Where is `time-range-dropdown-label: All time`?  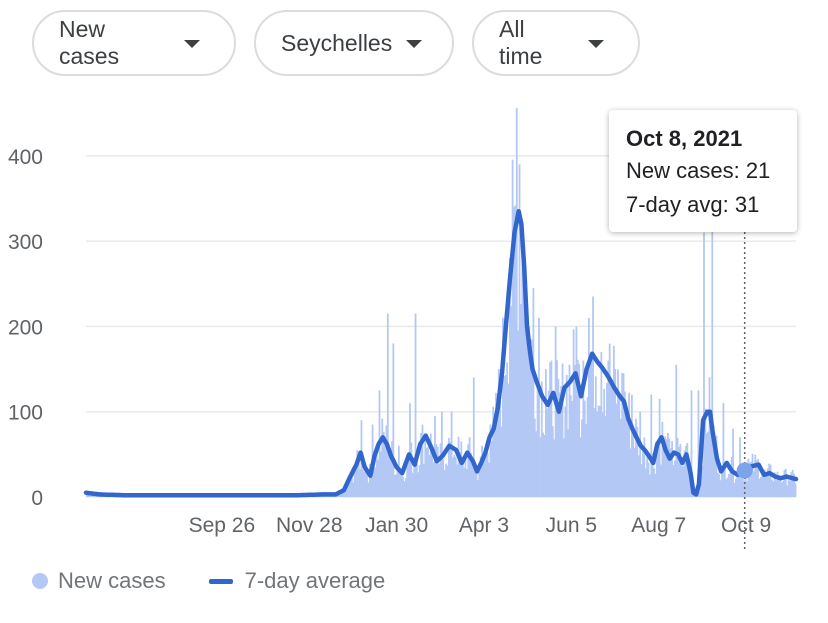
time-range-dropdown-label: All time is located at coordinates (521, 42).